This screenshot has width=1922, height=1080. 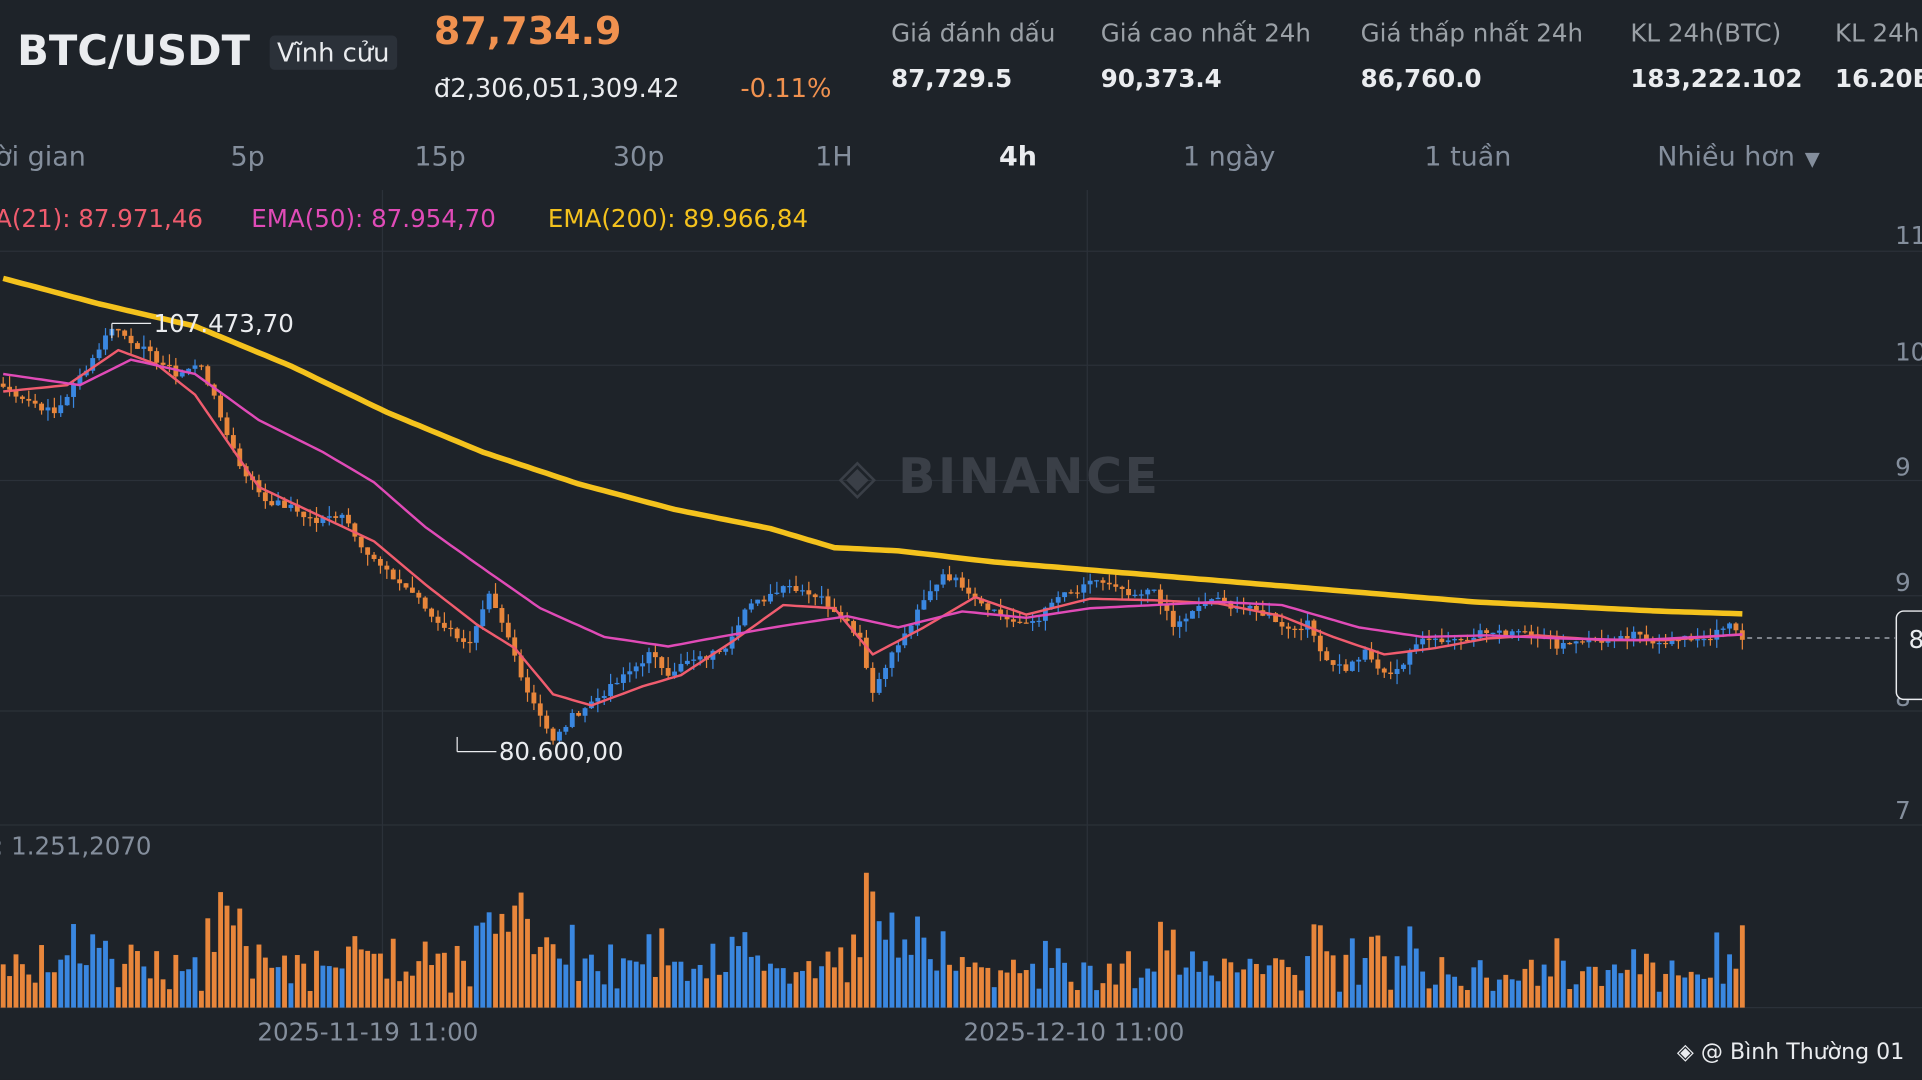 What do you see at coordinates (1834, 523) in the screenshot?
I see `price-axis: 111099878` at bounding box center [1834, 523].